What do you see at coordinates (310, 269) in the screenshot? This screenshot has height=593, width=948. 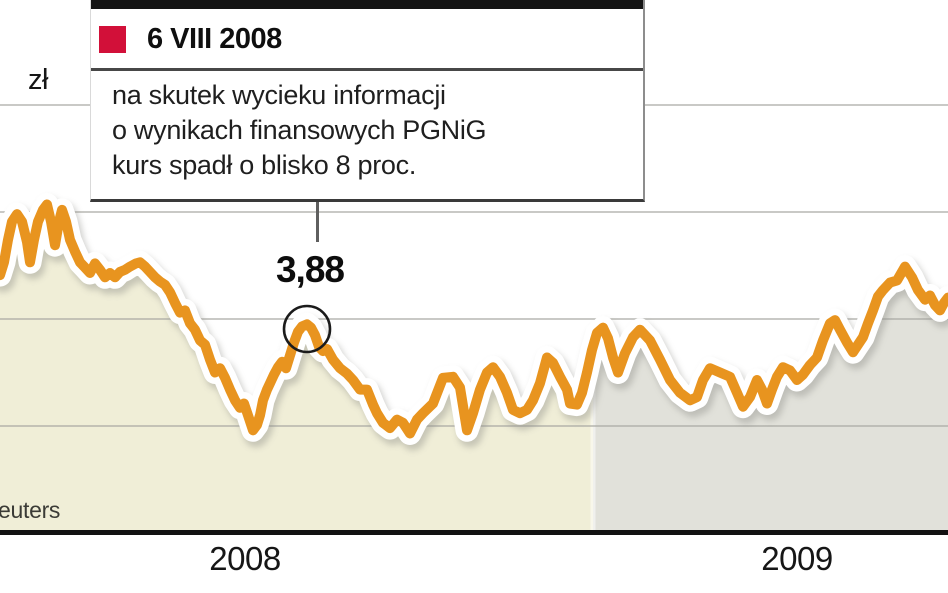 I see `highlight-value-label: 3,88` at bounding box center [310, 269].